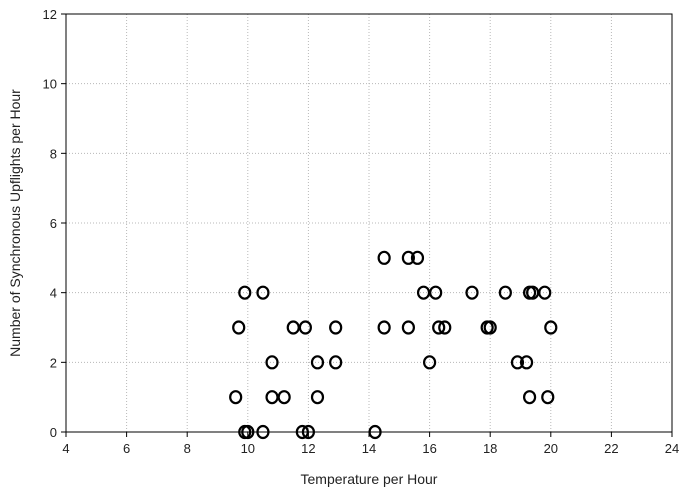  What do you see at coordinates (490, 448) in the screenshot?
I see `x-tick-label: 18` at bounding box center [490, 448].